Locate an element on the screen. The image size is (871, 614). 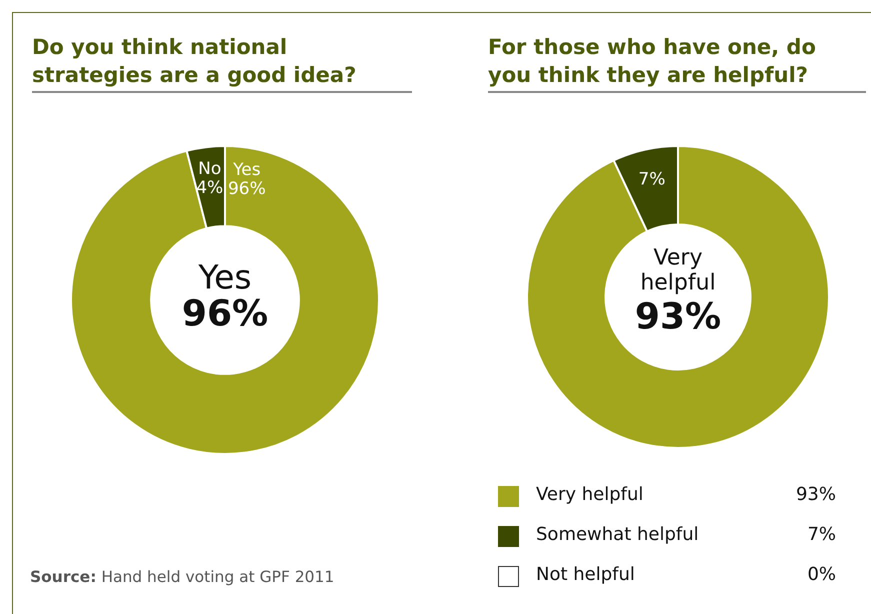
legend-label: Very helpful is located at coordinates (590, 494).